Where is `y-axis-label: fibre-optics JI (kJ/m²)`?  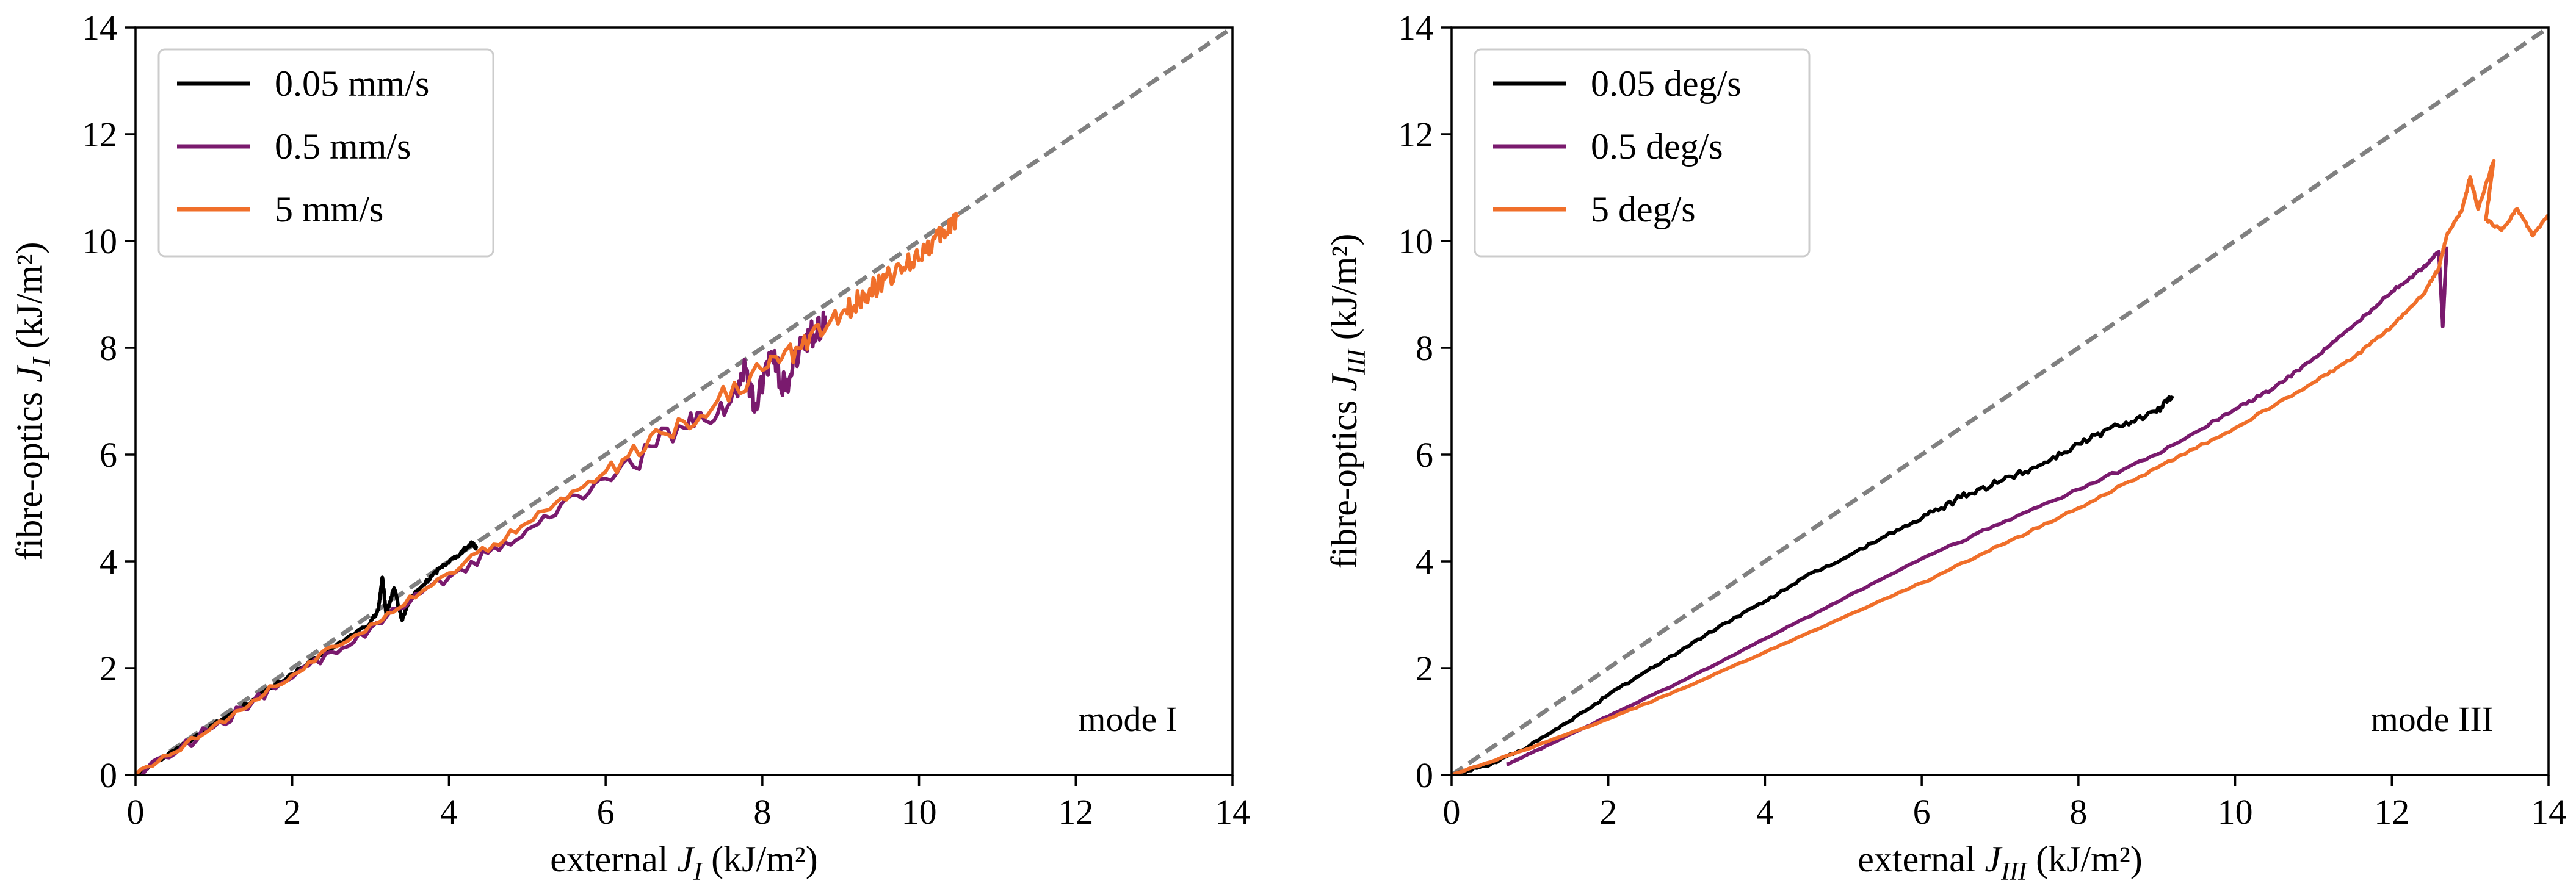 y-axis-label: fibre-optics JI (kJ/m²) is located at coordinates (32, 401).